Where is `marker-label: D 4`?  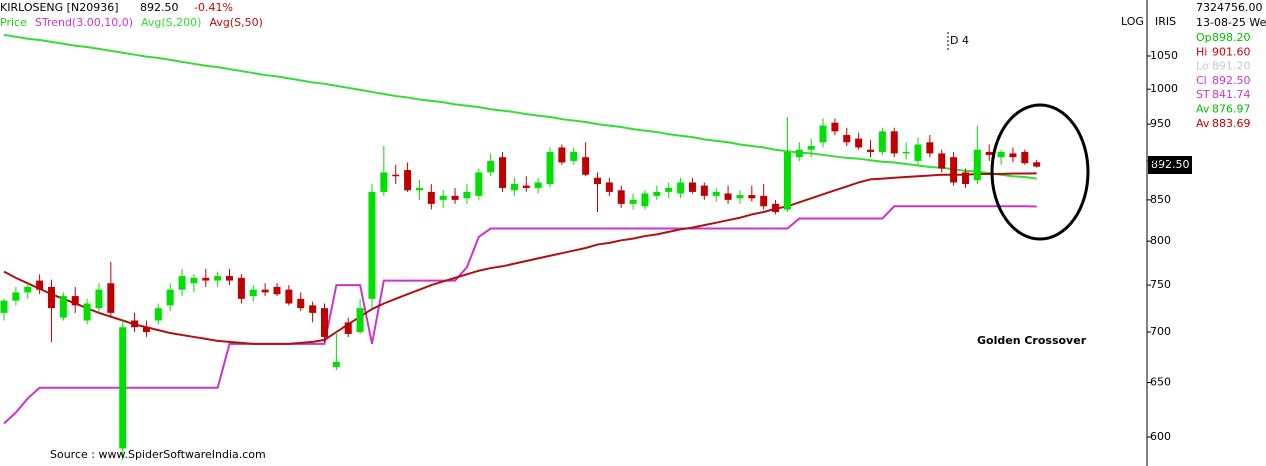 marker-label: D 4 is located at coordinates (959, 40).